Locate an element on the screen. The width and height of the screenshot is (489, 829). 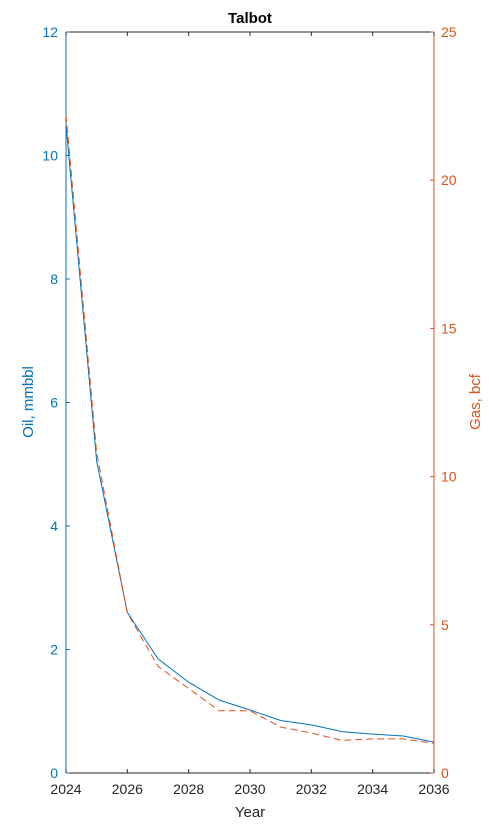
x-tick-label: 2026 is located at coordinates (127, 789).